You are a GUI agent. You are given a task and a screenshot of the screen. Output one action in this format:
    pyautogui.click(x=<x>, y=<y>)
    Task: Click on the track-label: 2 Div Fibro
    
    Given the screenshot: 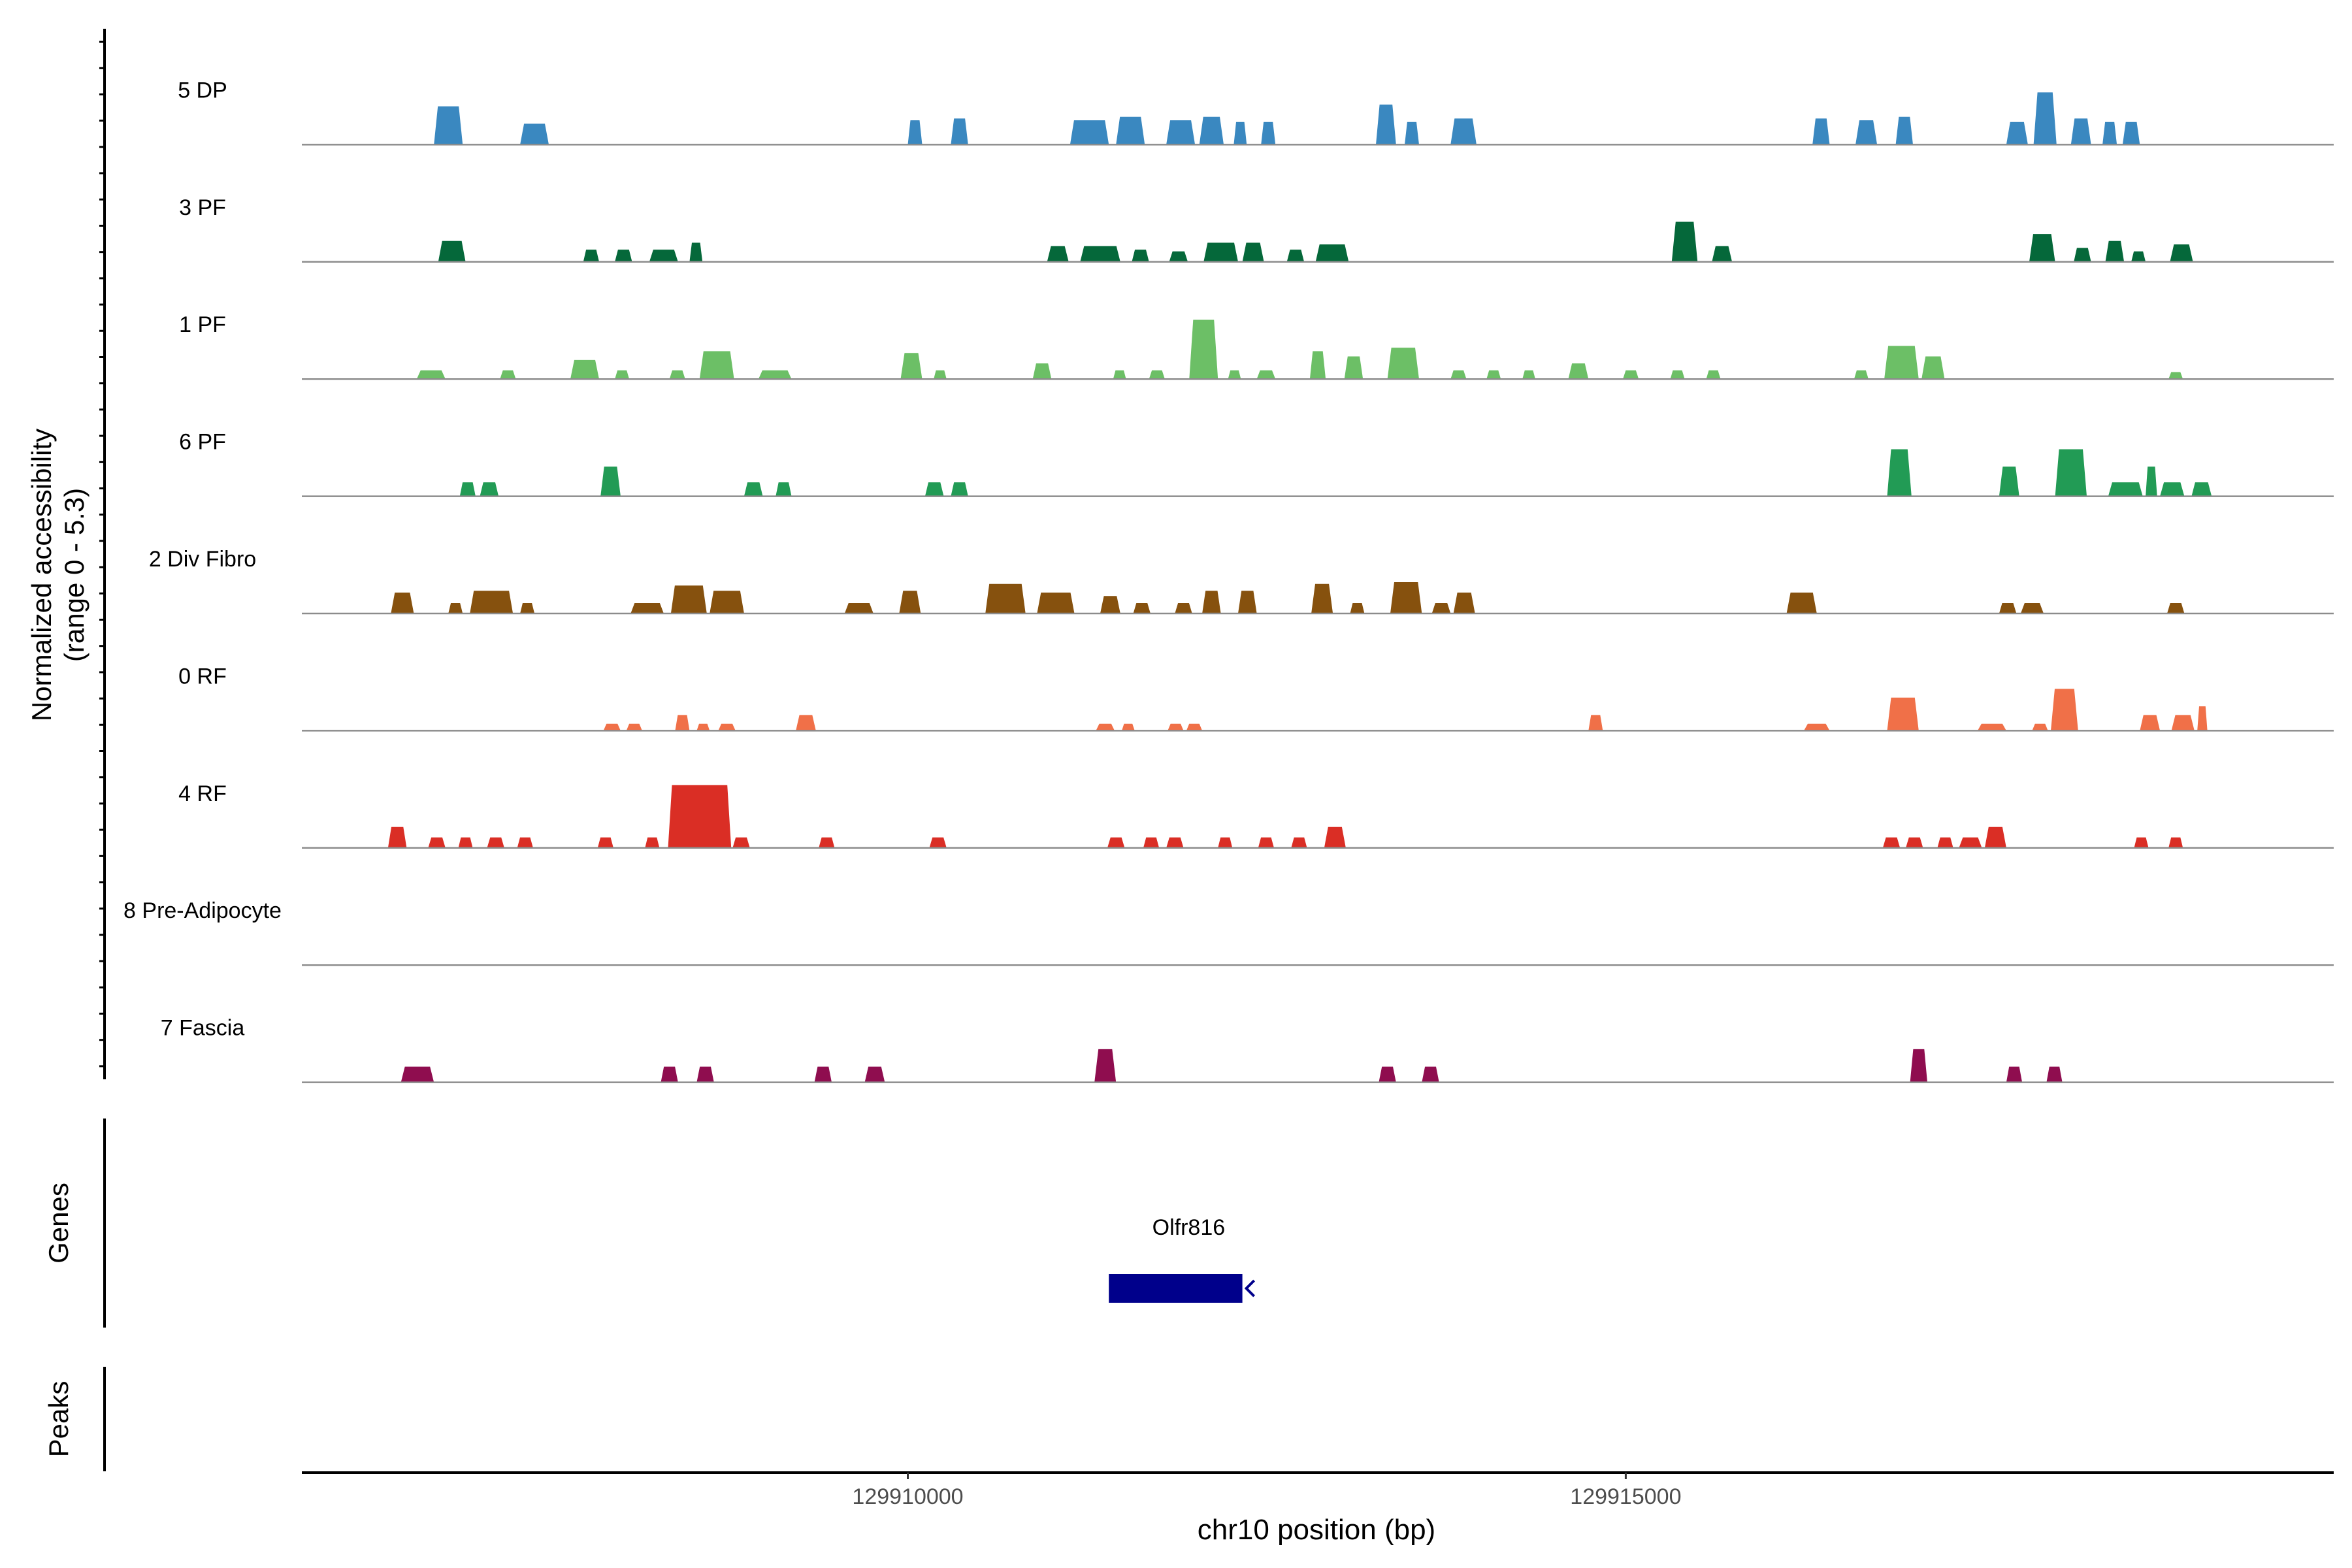 What is the action you would take?
    pyautogui.click(x=202, y=559)
    